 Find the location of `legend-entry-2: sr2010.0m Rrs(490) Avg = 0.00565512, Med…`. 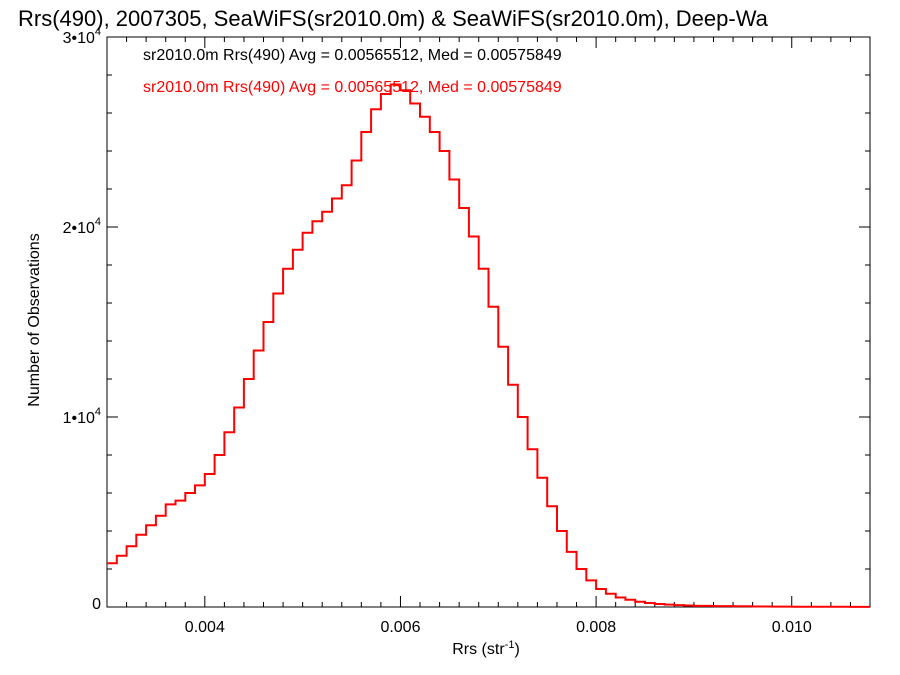

legend-entry-2: sr2010.0m Rrs(490) Avg = 0.00565512, Med… is located at coordinates (352, 87).